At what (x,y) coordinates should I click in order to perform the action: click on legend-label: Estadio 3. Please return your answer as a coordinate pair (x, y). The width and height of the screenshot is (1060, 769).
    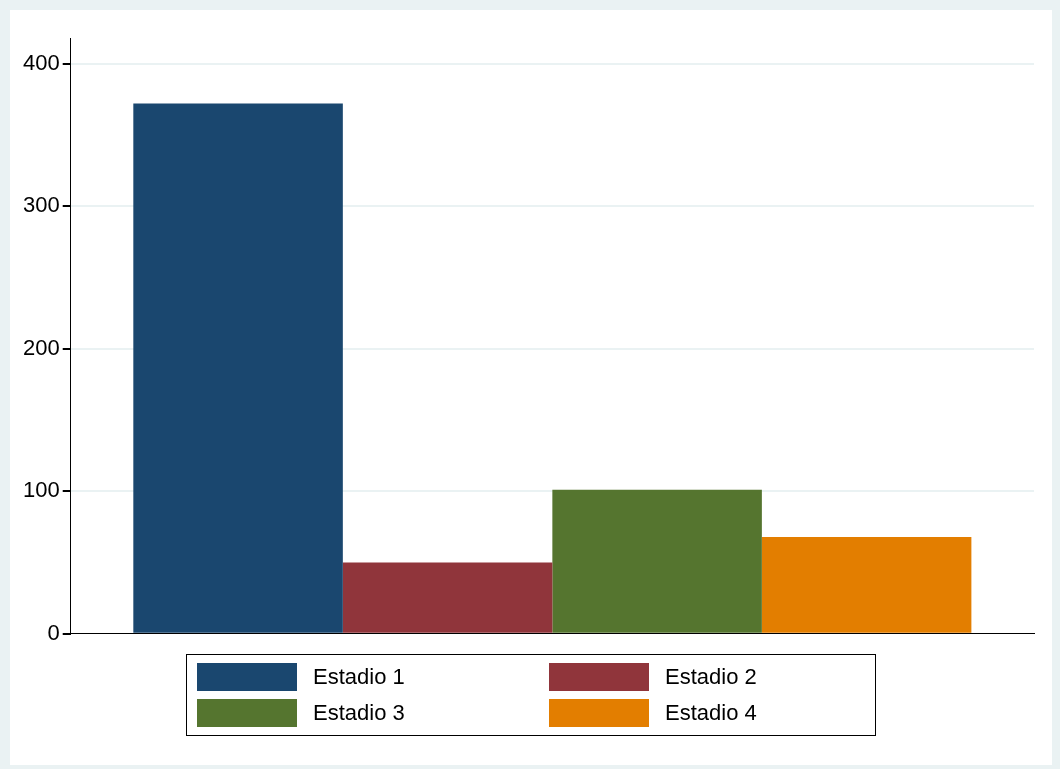
    Looking at the image, I should click on (359, 713).